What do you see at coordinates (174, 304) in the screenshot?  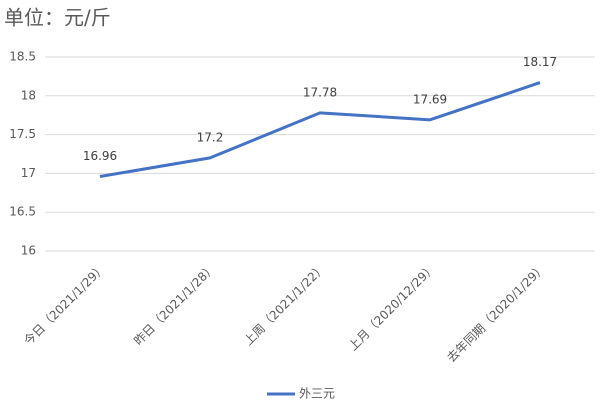 I see `x-tick-label: 昨日（2021/1/28）` at bounding box center [174, 304].